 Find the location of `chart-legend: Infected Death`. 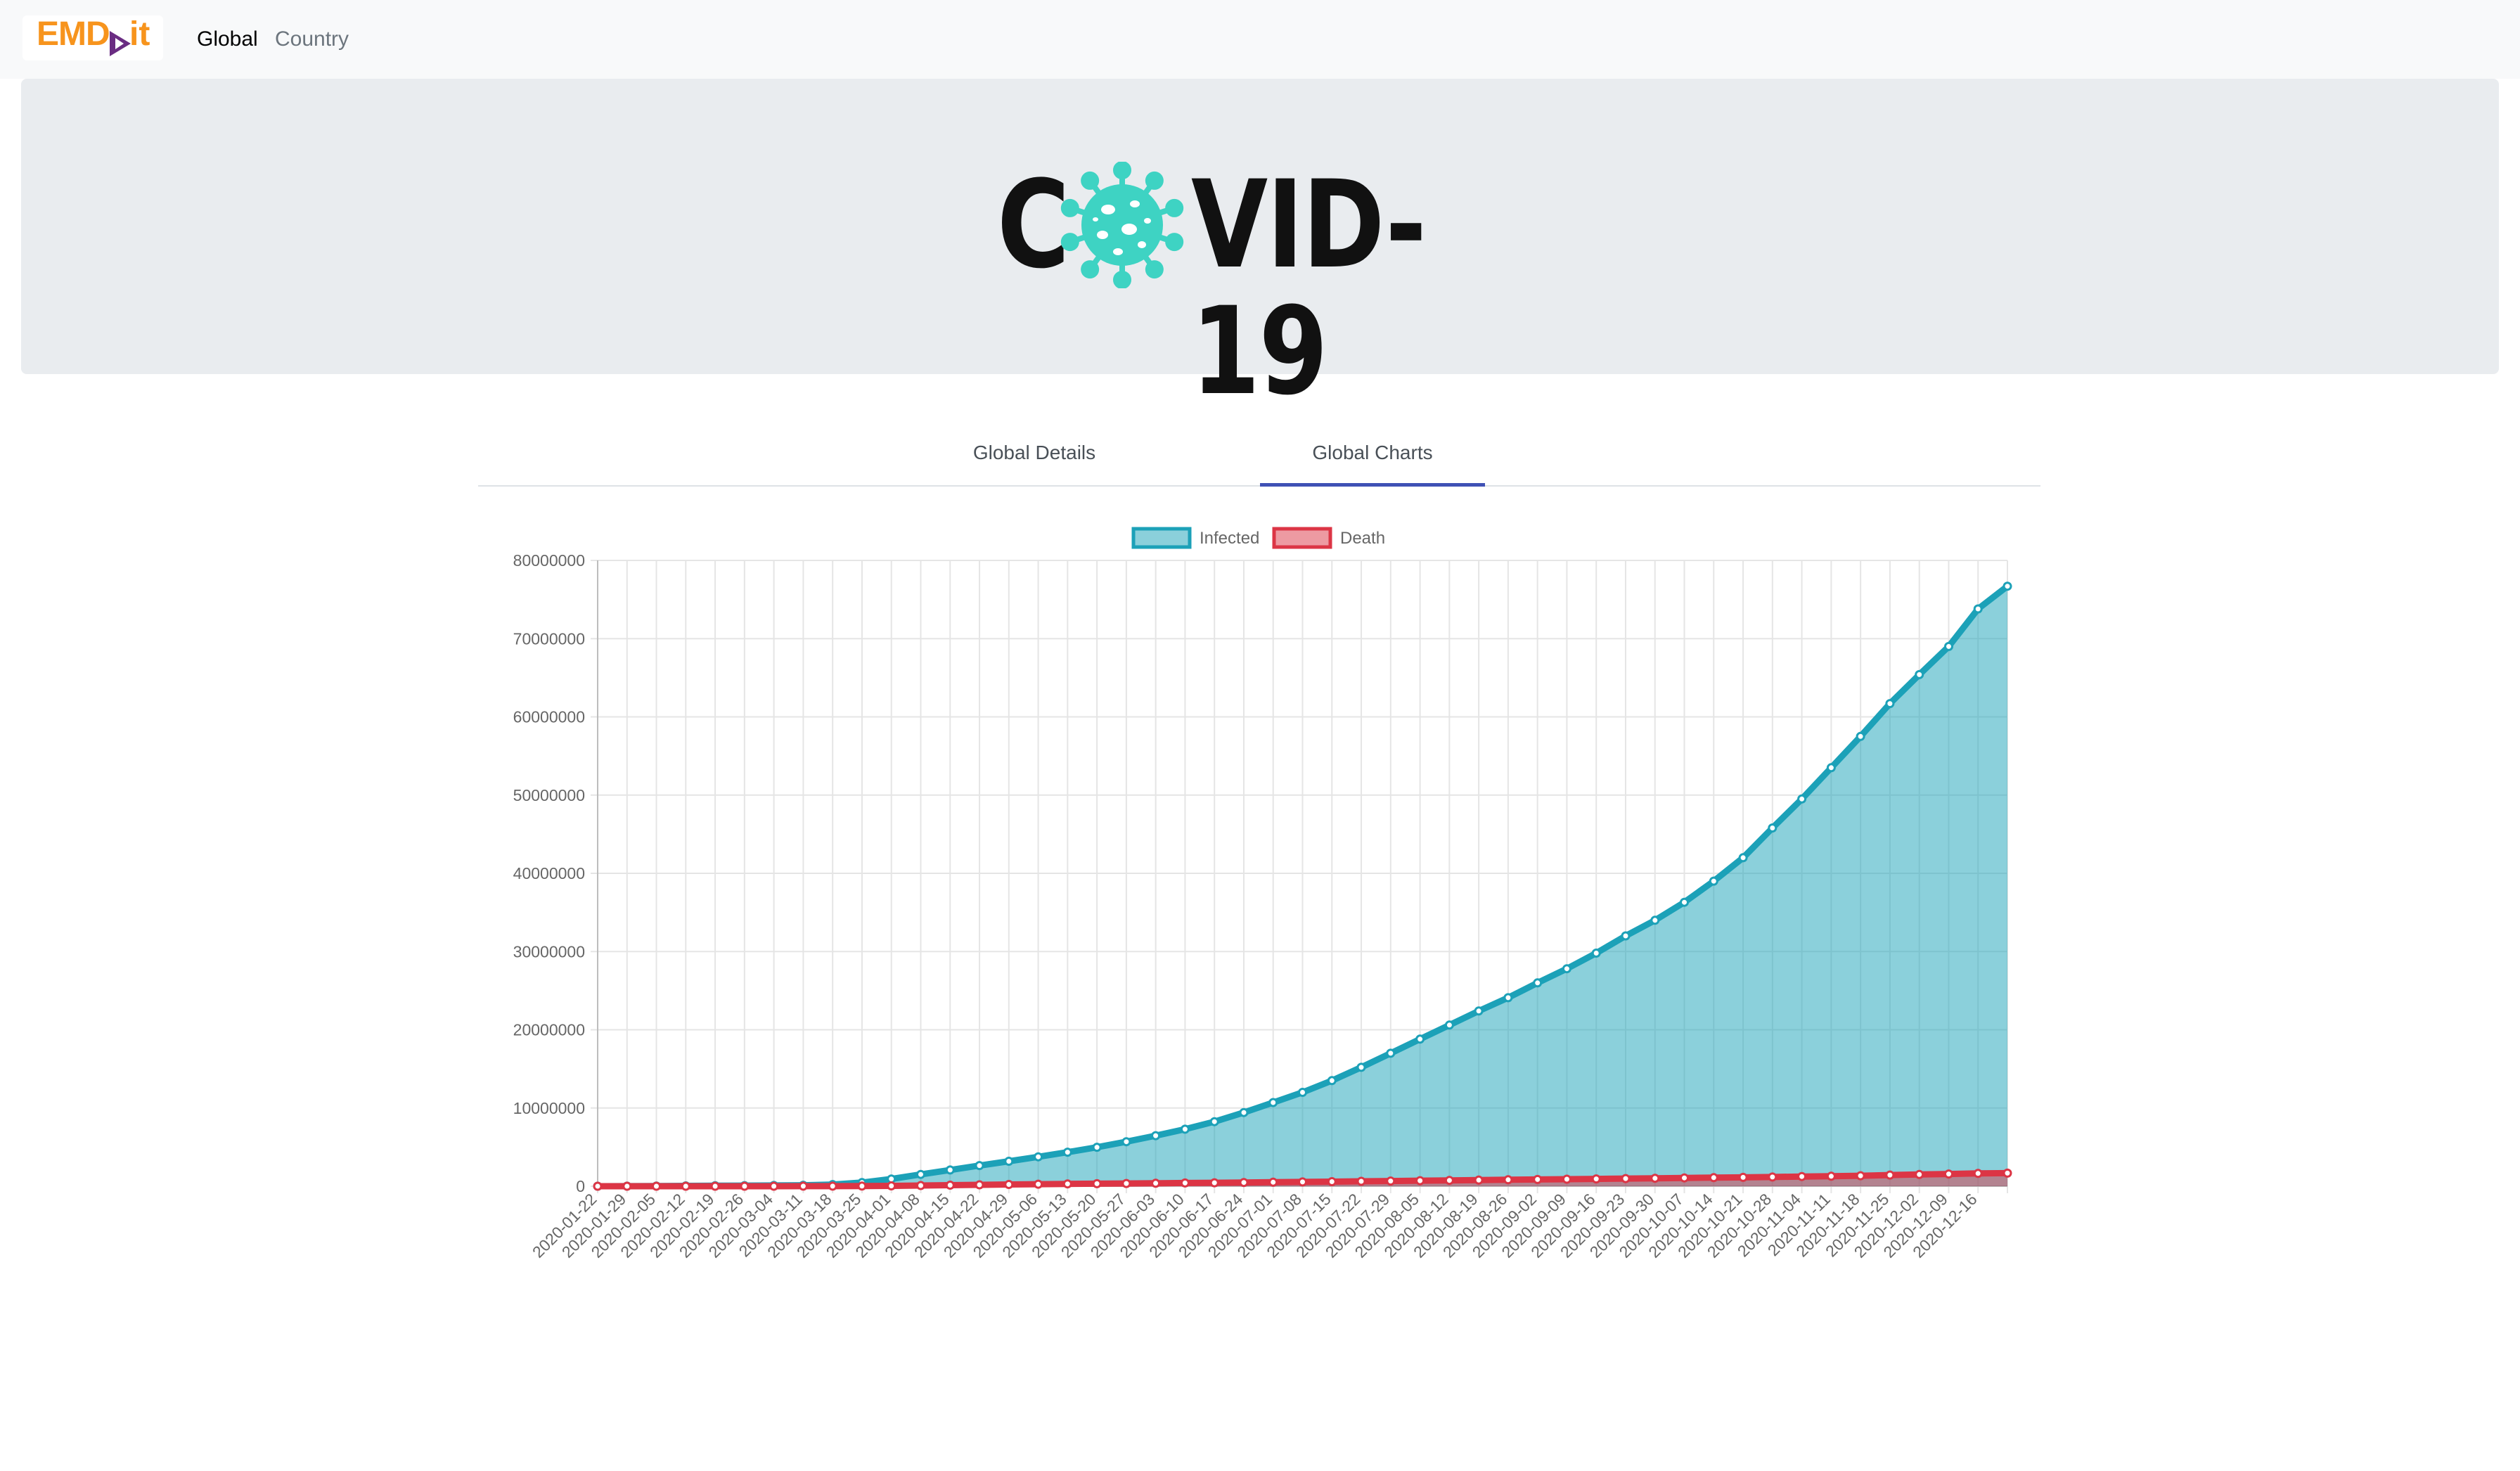

chart-legend: Infected Death is located at coordinates (1258, 538).